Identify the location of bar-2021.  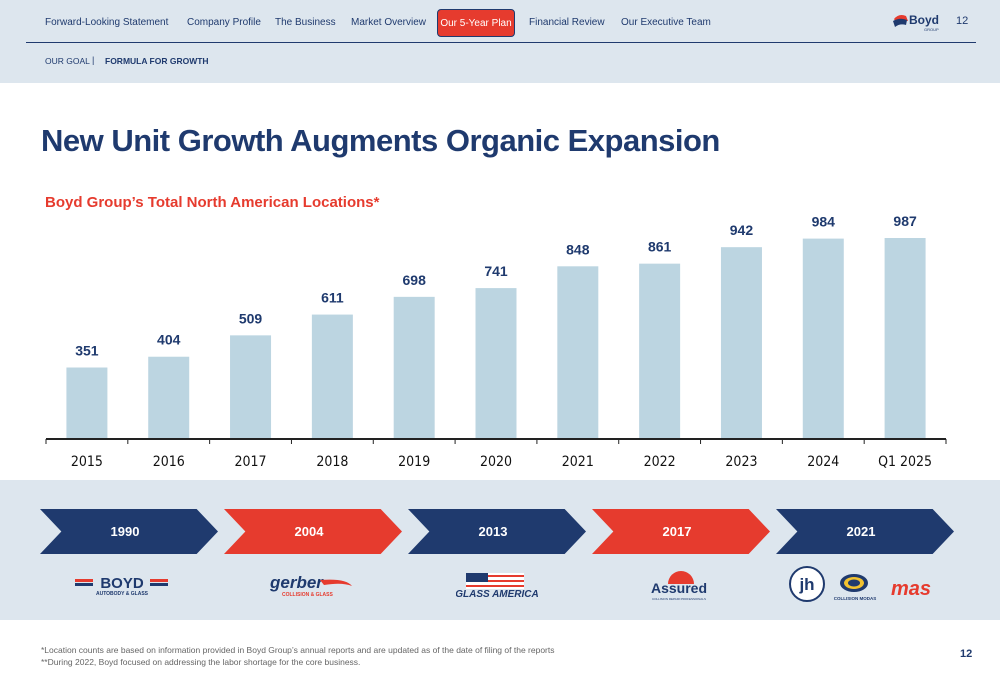
(578, 352).